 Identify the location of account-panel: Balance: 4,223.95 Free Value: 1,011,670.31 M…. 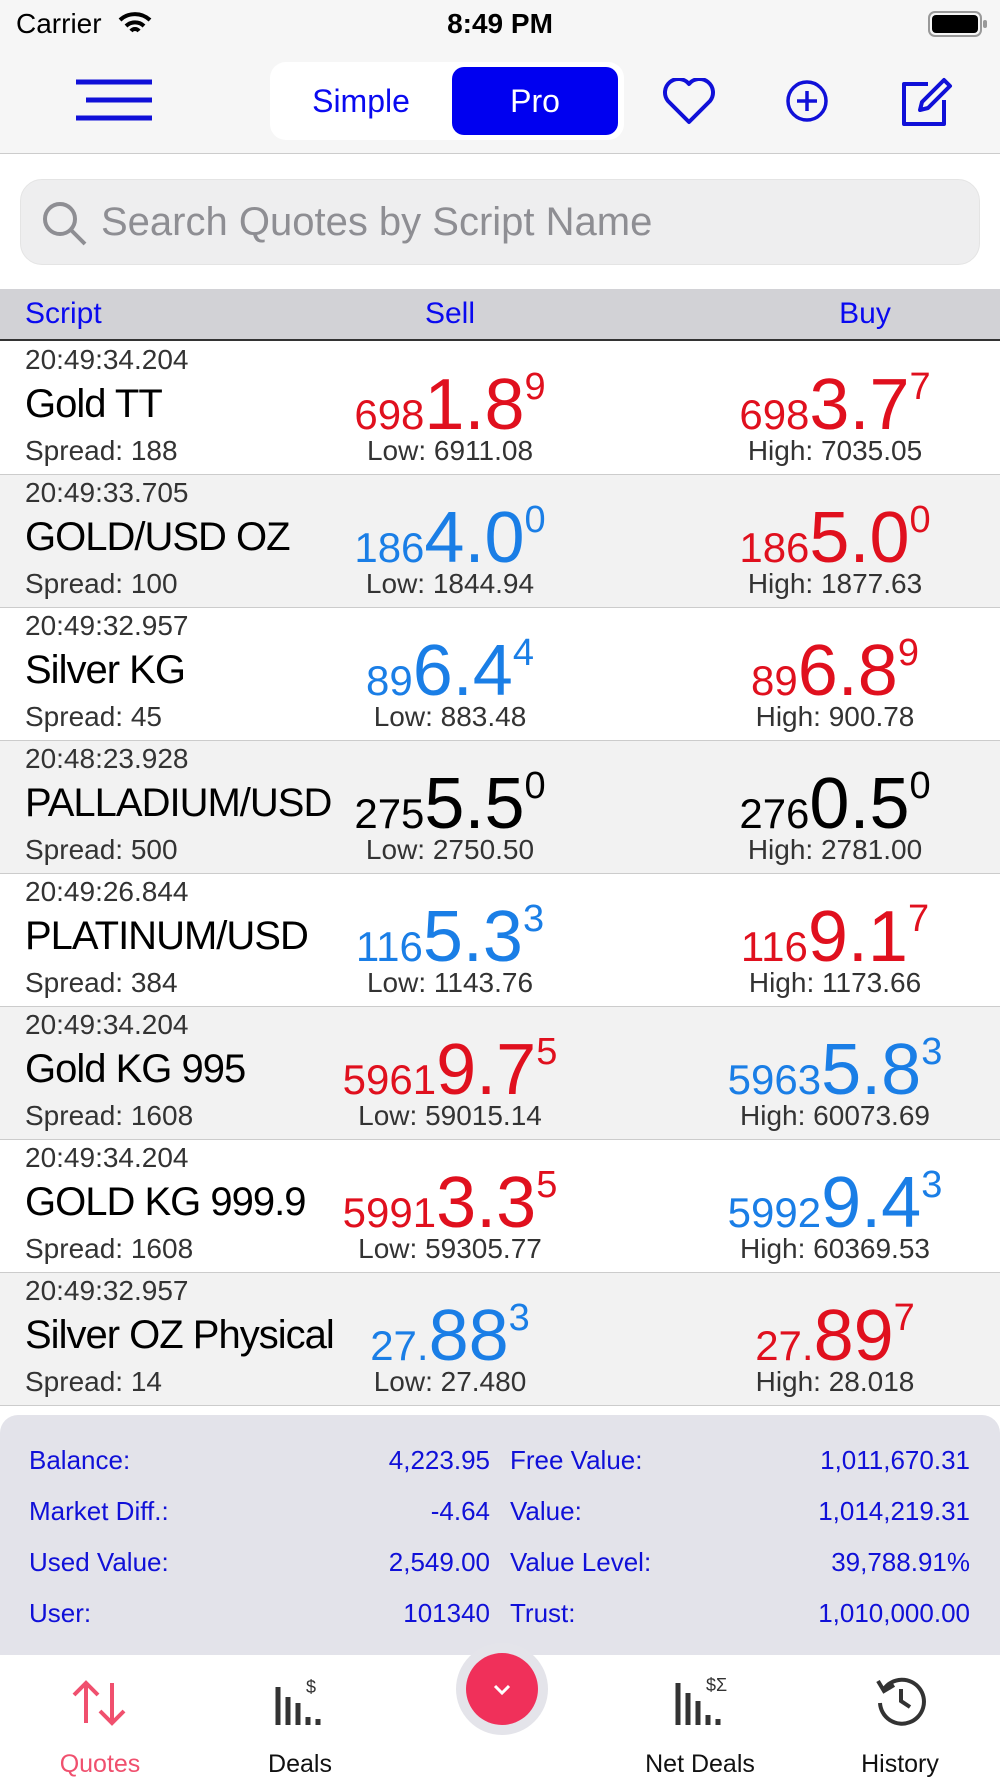
(500, 1535).